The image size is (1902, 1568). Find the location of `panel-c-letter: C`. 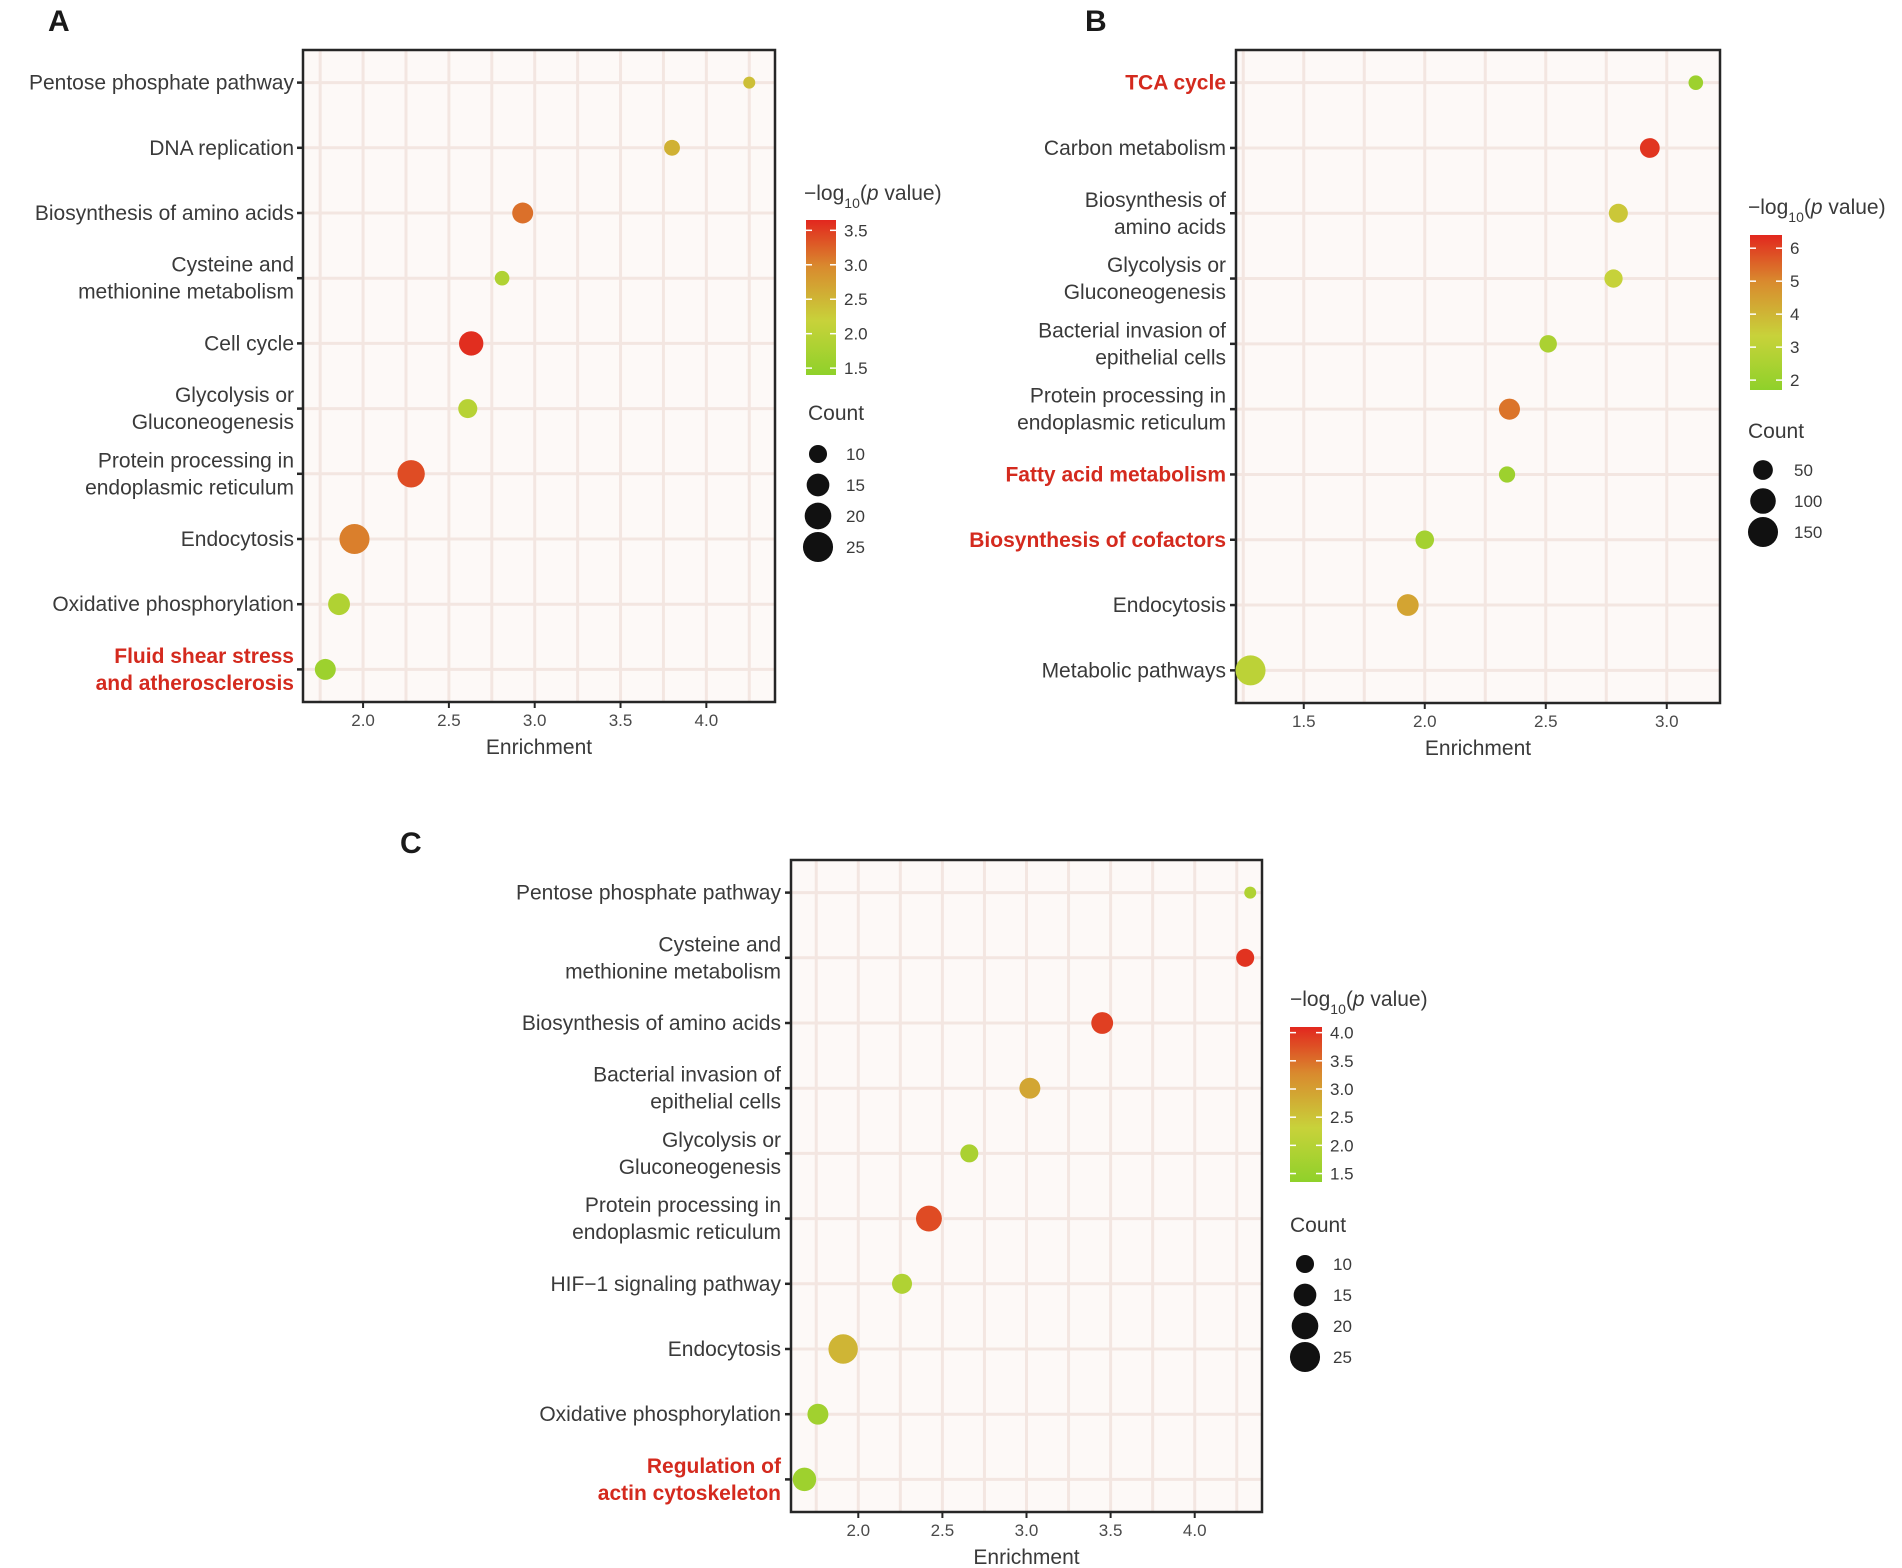

panel-c-letter: C is located at coordinates (411, 843).